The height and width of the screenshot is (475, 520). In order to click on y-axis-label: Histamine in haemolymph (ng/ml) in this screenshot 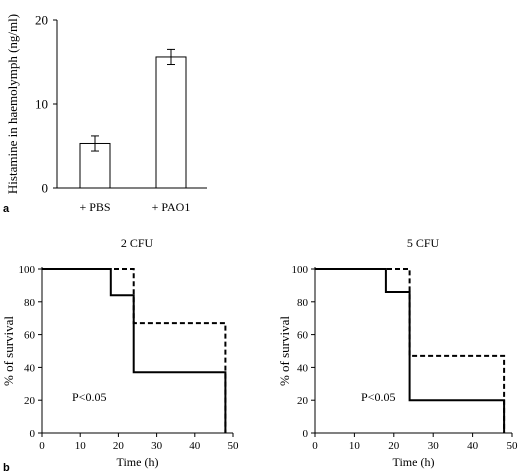, I will do `click(12, 104)`.